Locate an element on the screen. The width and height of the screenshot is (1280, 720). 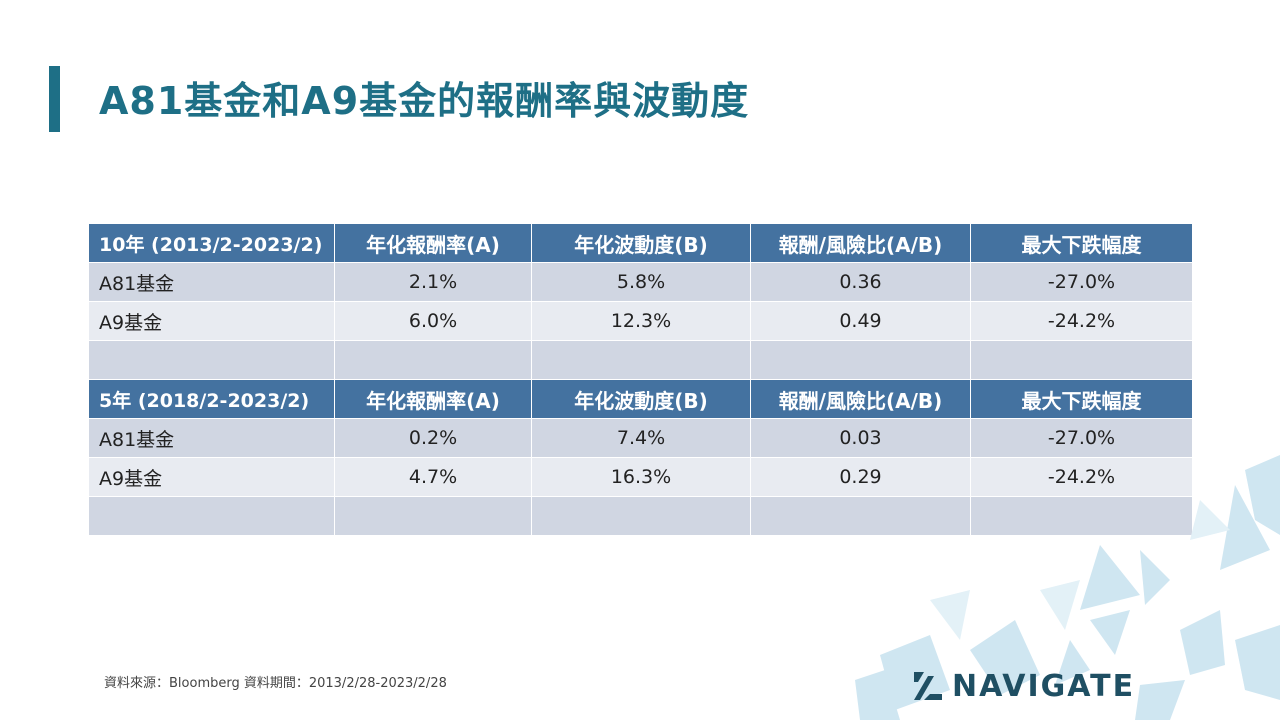
table-row: A81基金 0.2% 7.4% 0.03 -27.0% is located at coordinates (640, 438).